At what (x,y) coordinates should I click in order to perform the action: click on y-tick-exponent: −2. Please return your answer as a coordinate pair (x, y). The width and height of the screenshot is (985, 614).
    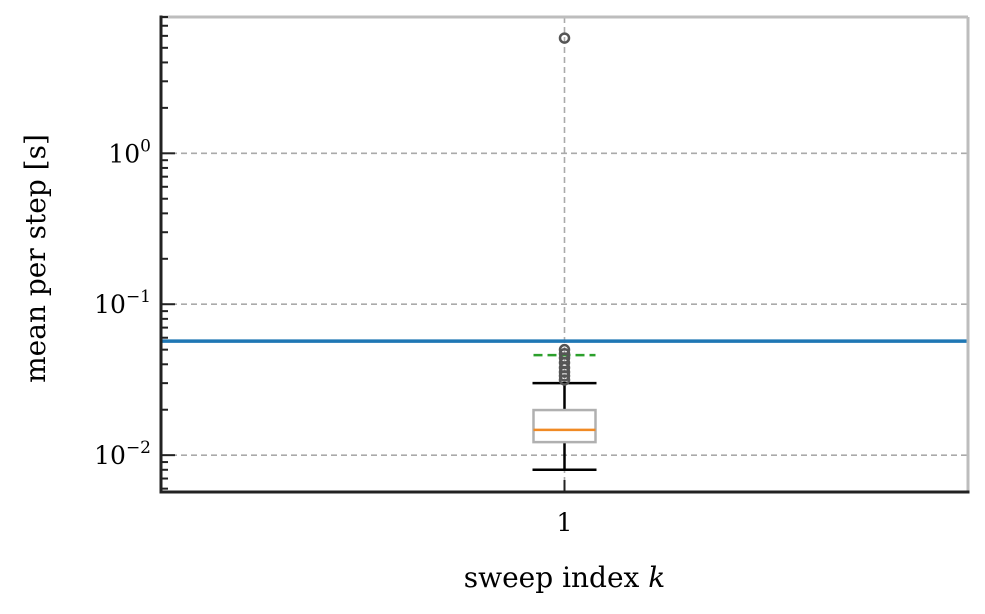
    Looking at the image, I should click on (138, 448).